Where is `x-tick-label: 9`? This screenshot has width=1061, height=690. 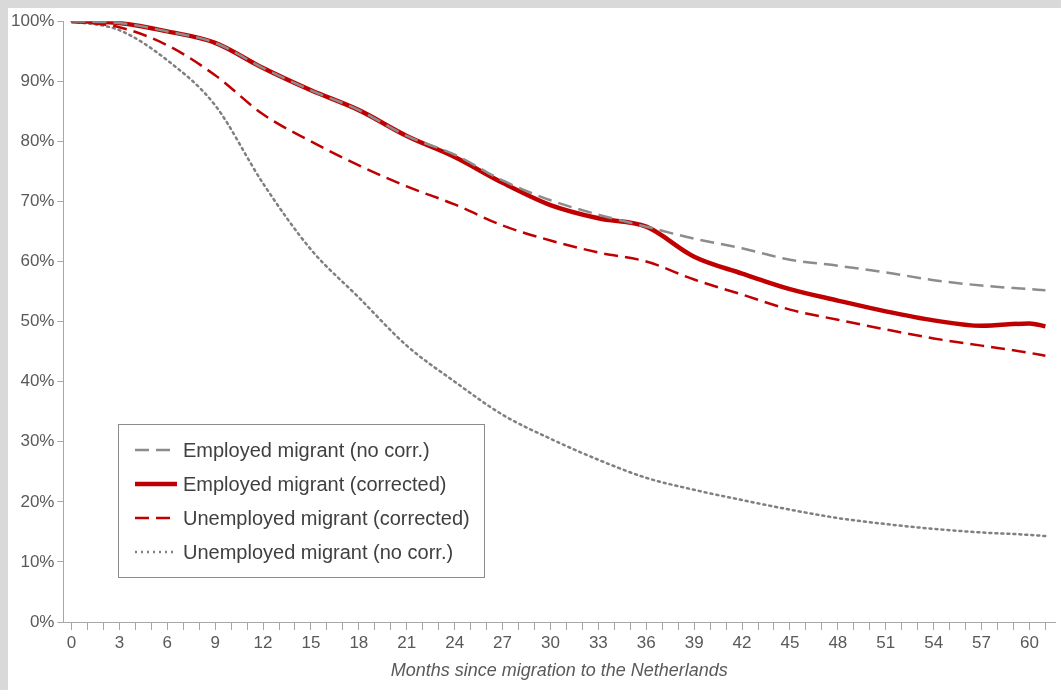
x-tick-label: 9 is located at coordinates (215, 642).